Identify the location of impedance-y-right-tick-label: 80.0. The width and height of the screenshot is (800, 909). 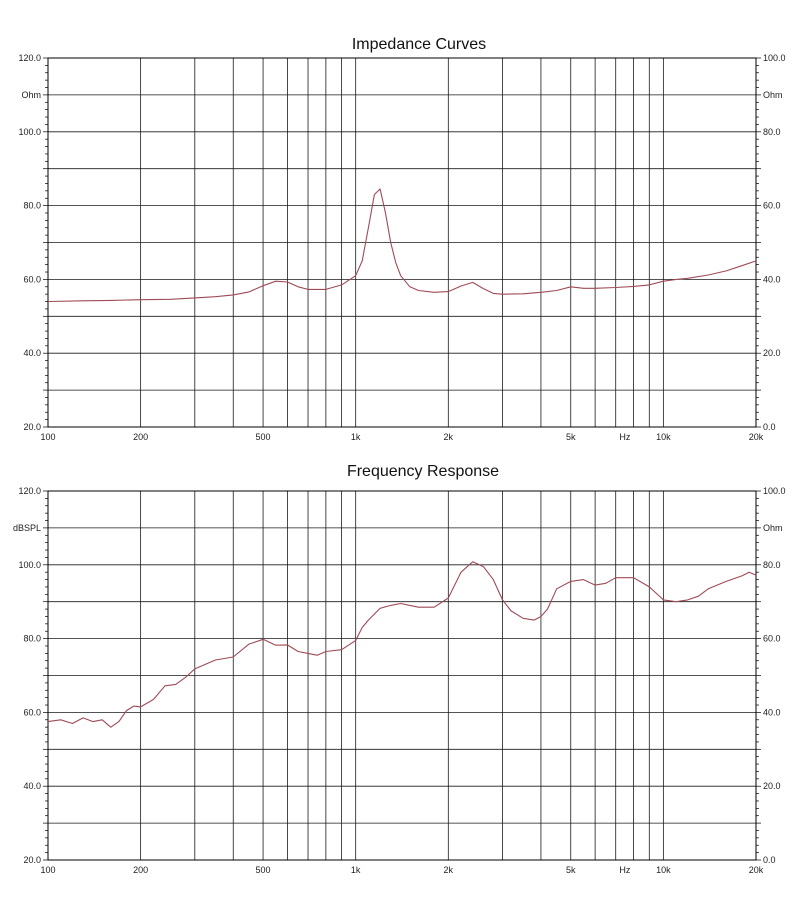
(772, 132).